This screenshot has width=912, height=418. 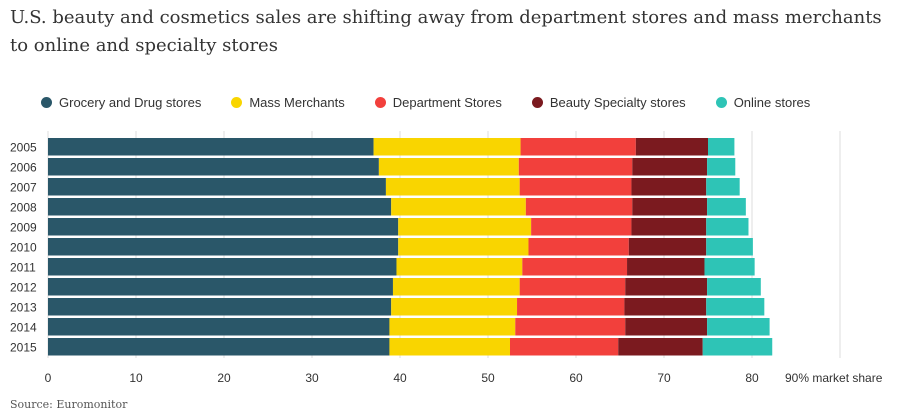 I want to click on bar-segment-grocery-2014, so click(x=219, y=327).